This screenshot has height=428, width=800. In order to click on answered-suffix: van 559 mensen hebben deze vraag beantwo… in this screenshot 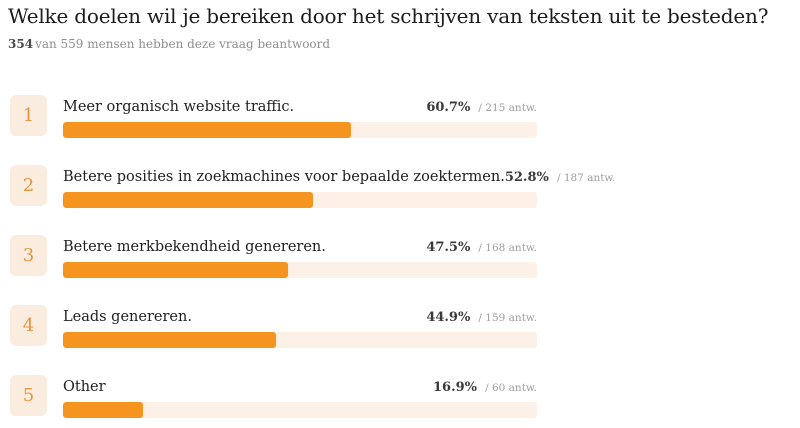, I will do `click(183, 44)`.